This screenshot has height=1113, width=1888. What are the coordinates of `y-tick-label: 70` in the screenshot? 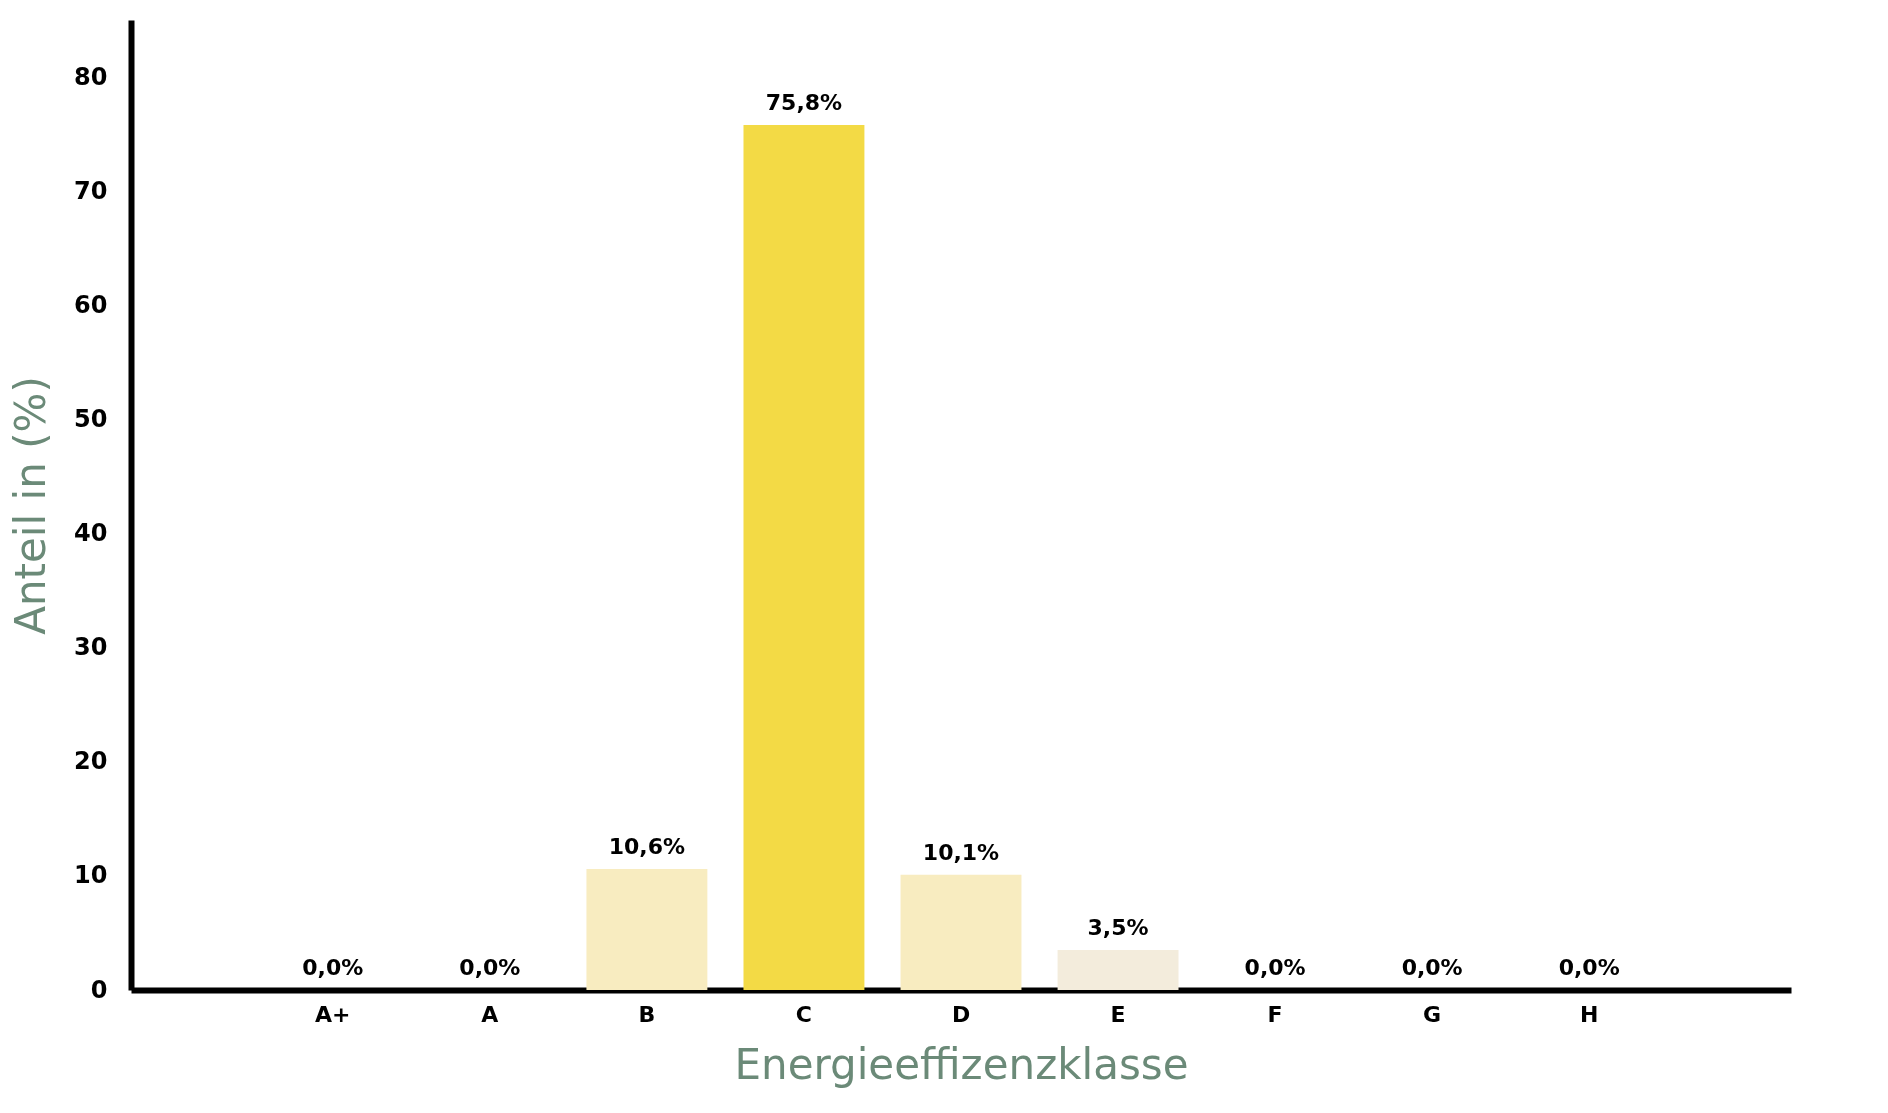 It's located at (91, 190).